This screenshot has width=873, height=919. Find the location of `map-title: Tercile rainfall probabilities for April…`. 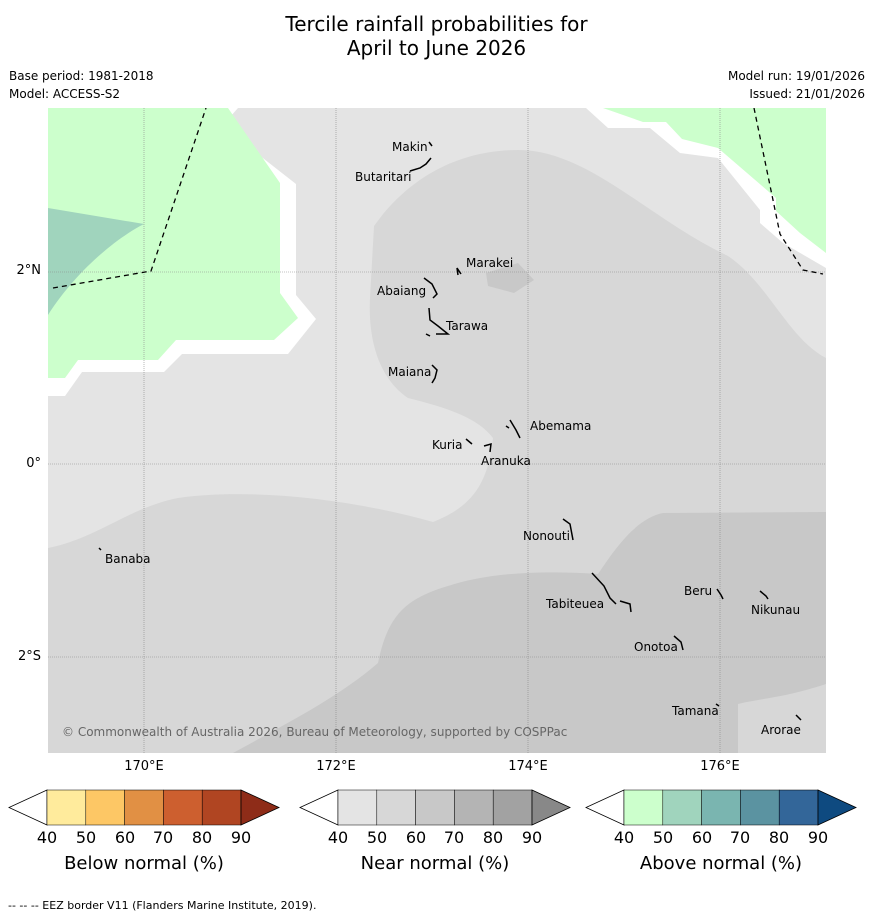

map-title: Tercile rainfall probabilities for April… is located at coordinates (436, 36).